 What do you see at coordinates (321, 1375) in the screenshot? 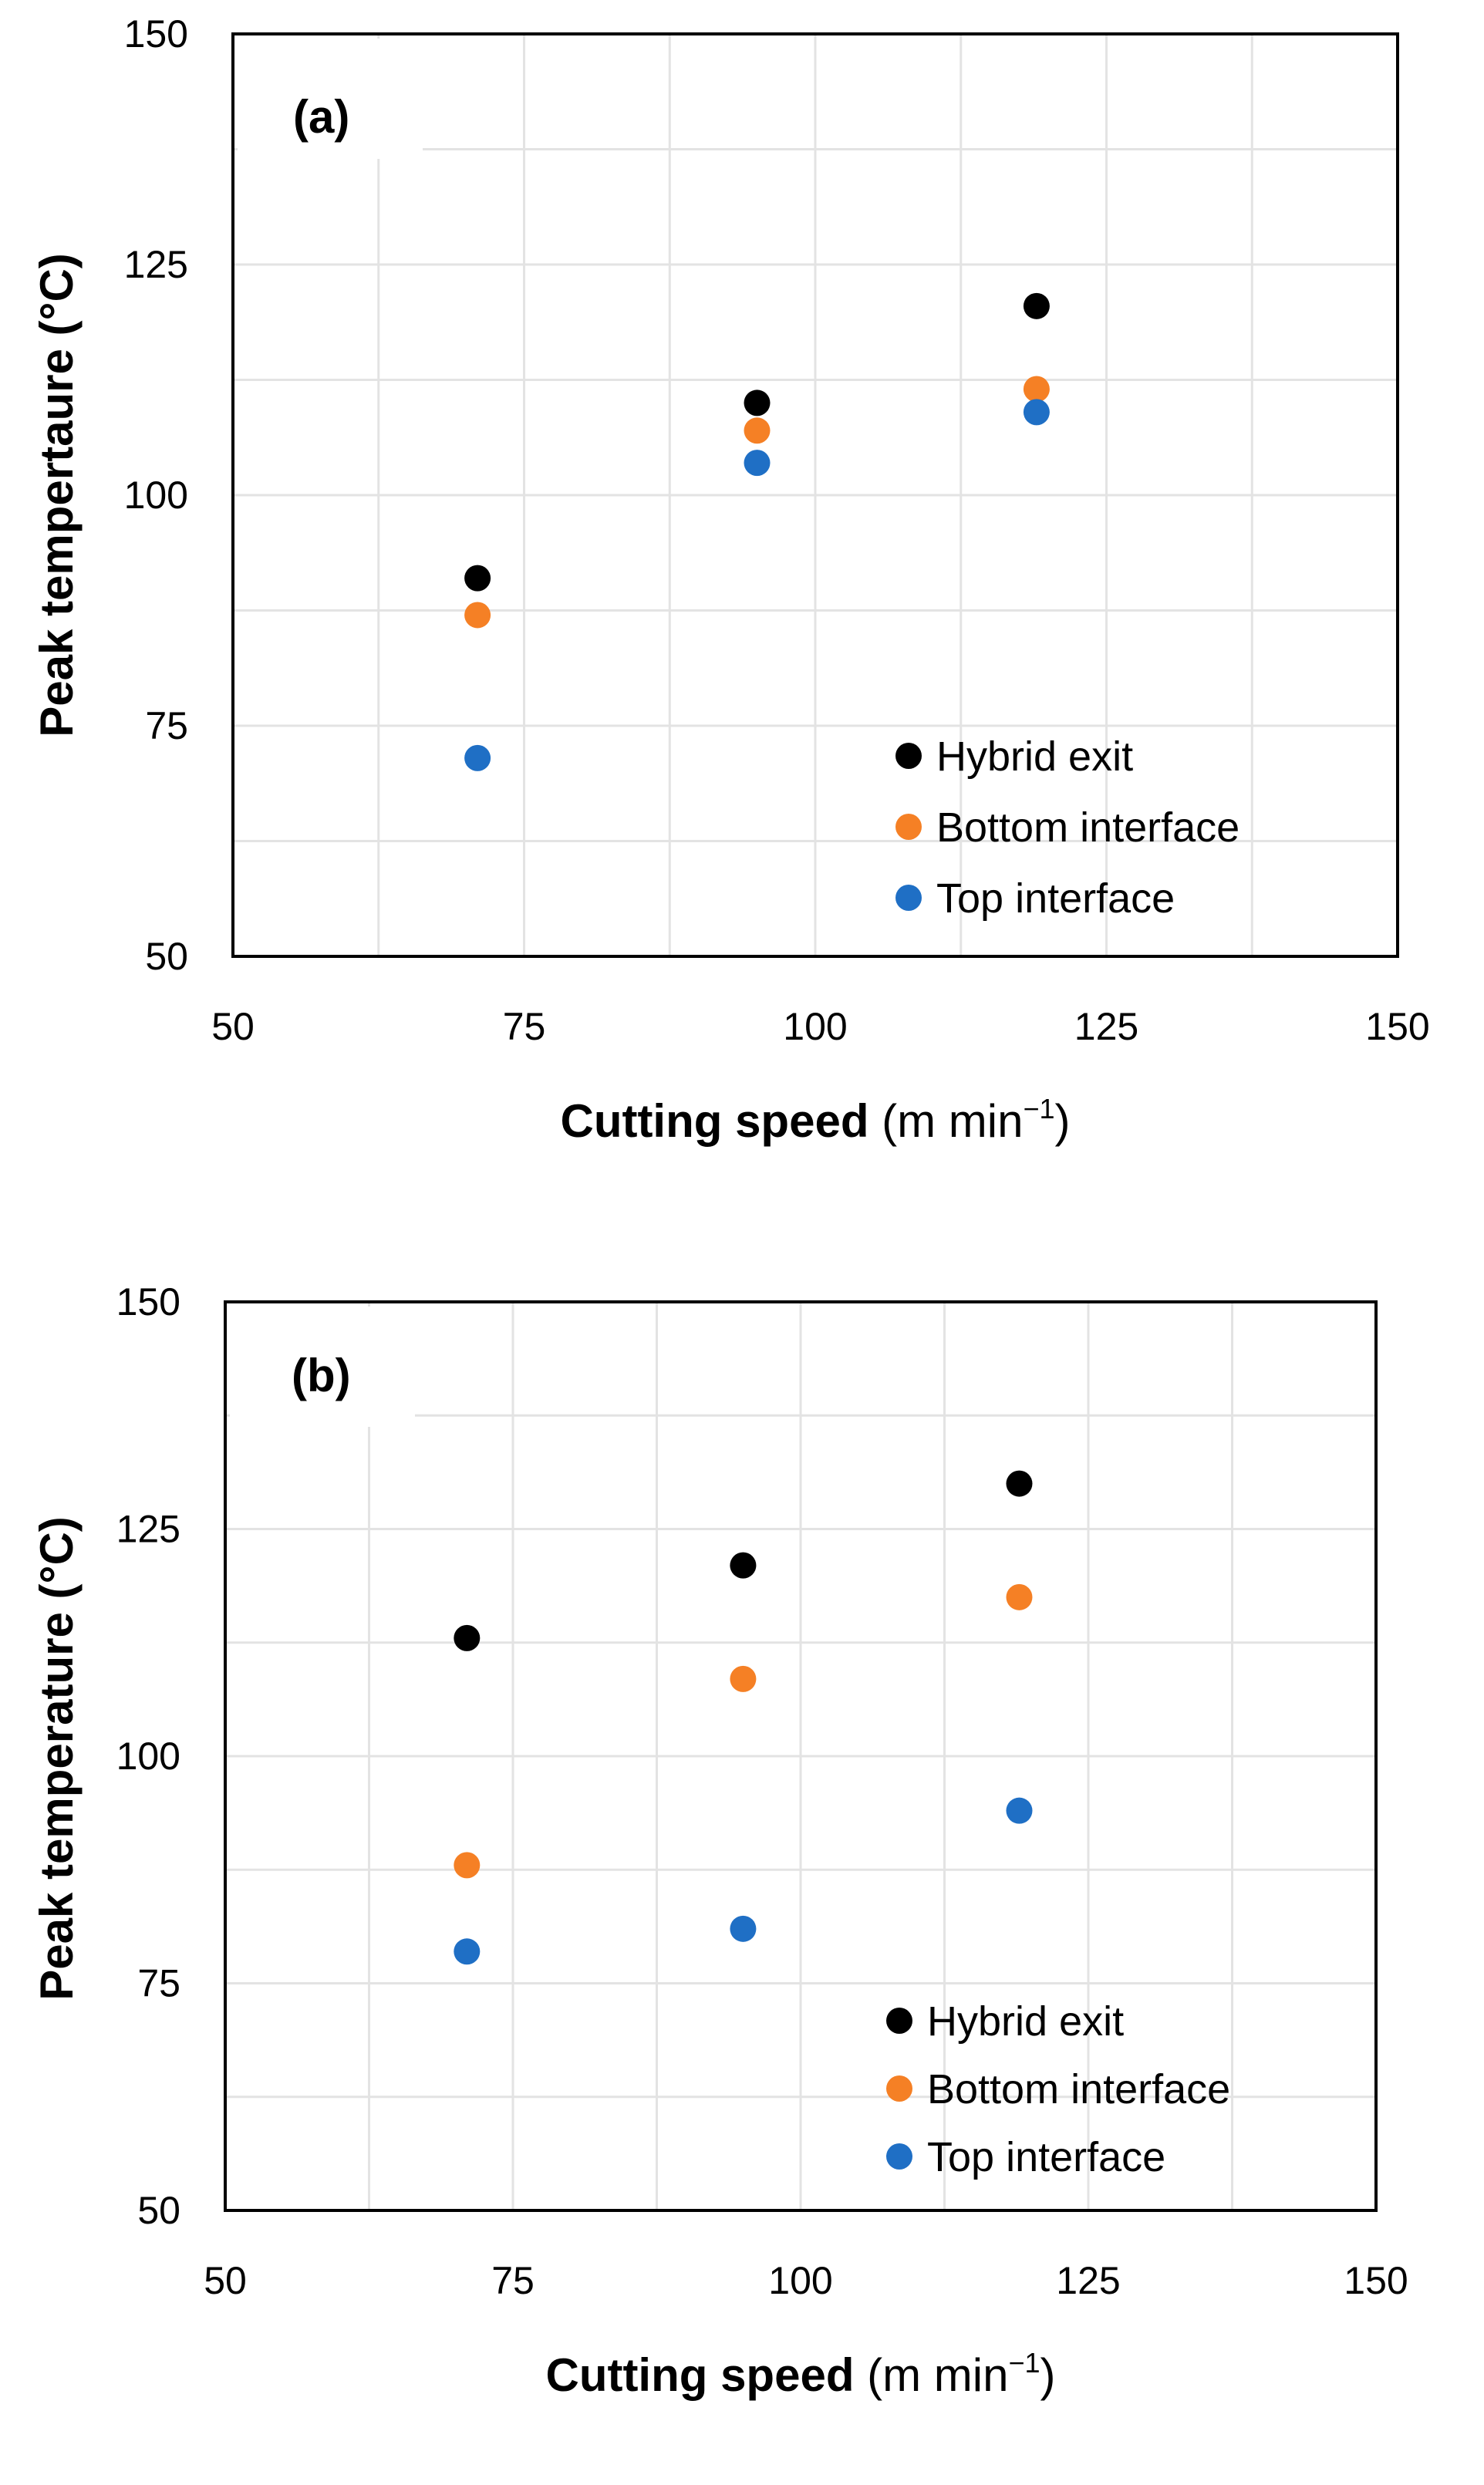
I see `panel-label: (b)` at bounding box center [321, 1375].